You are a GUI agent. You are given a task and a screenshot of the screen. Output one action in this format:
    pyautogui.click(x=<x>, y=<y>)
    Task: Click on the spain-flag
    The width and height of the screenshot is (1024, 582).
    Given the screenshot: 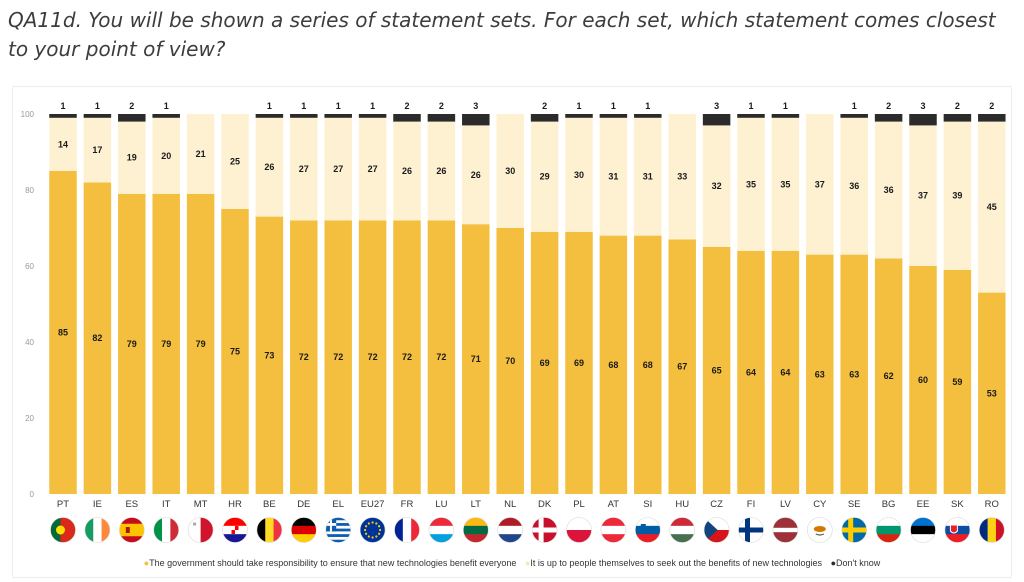 What is the action you would take?
    pyautogui.click(x=132, y=530)
    